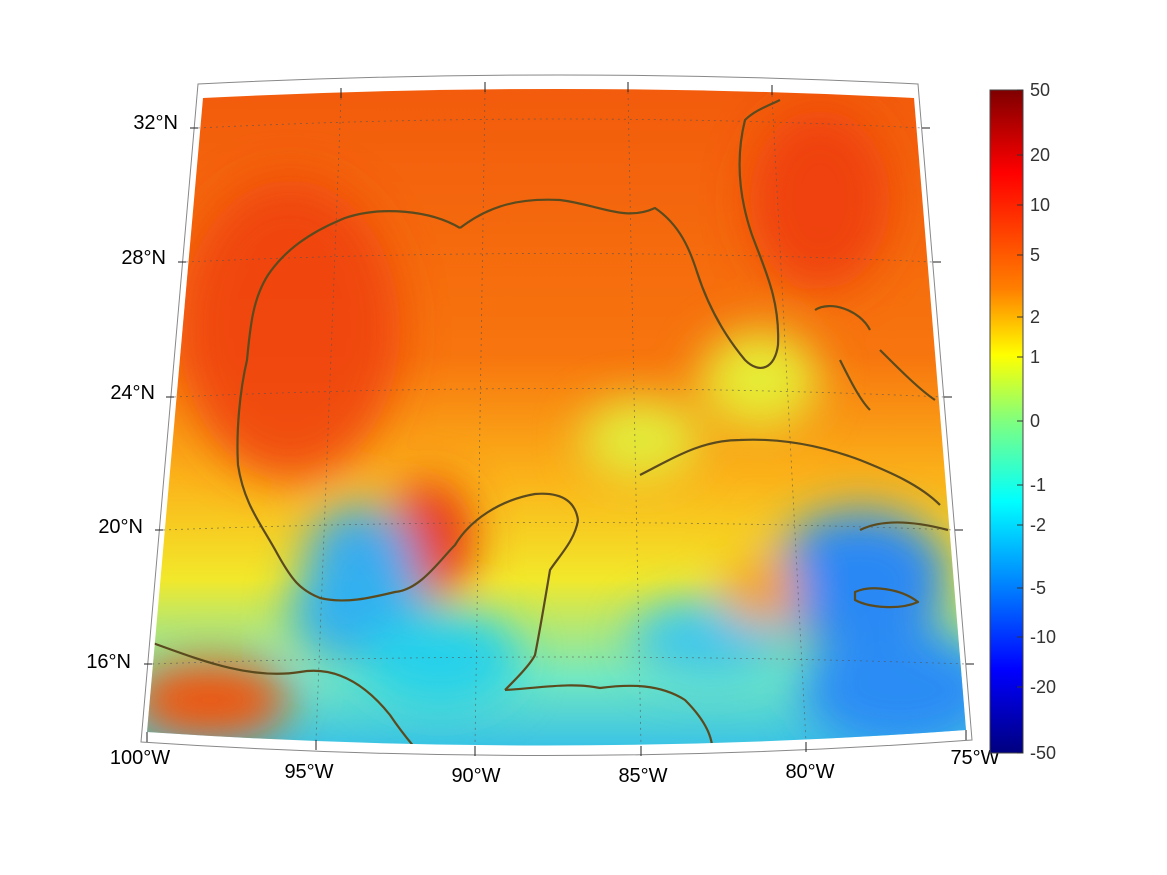 The height and width of the screenshot is (875, 1167). I want to click on gulf-coast, so click(408, 406).